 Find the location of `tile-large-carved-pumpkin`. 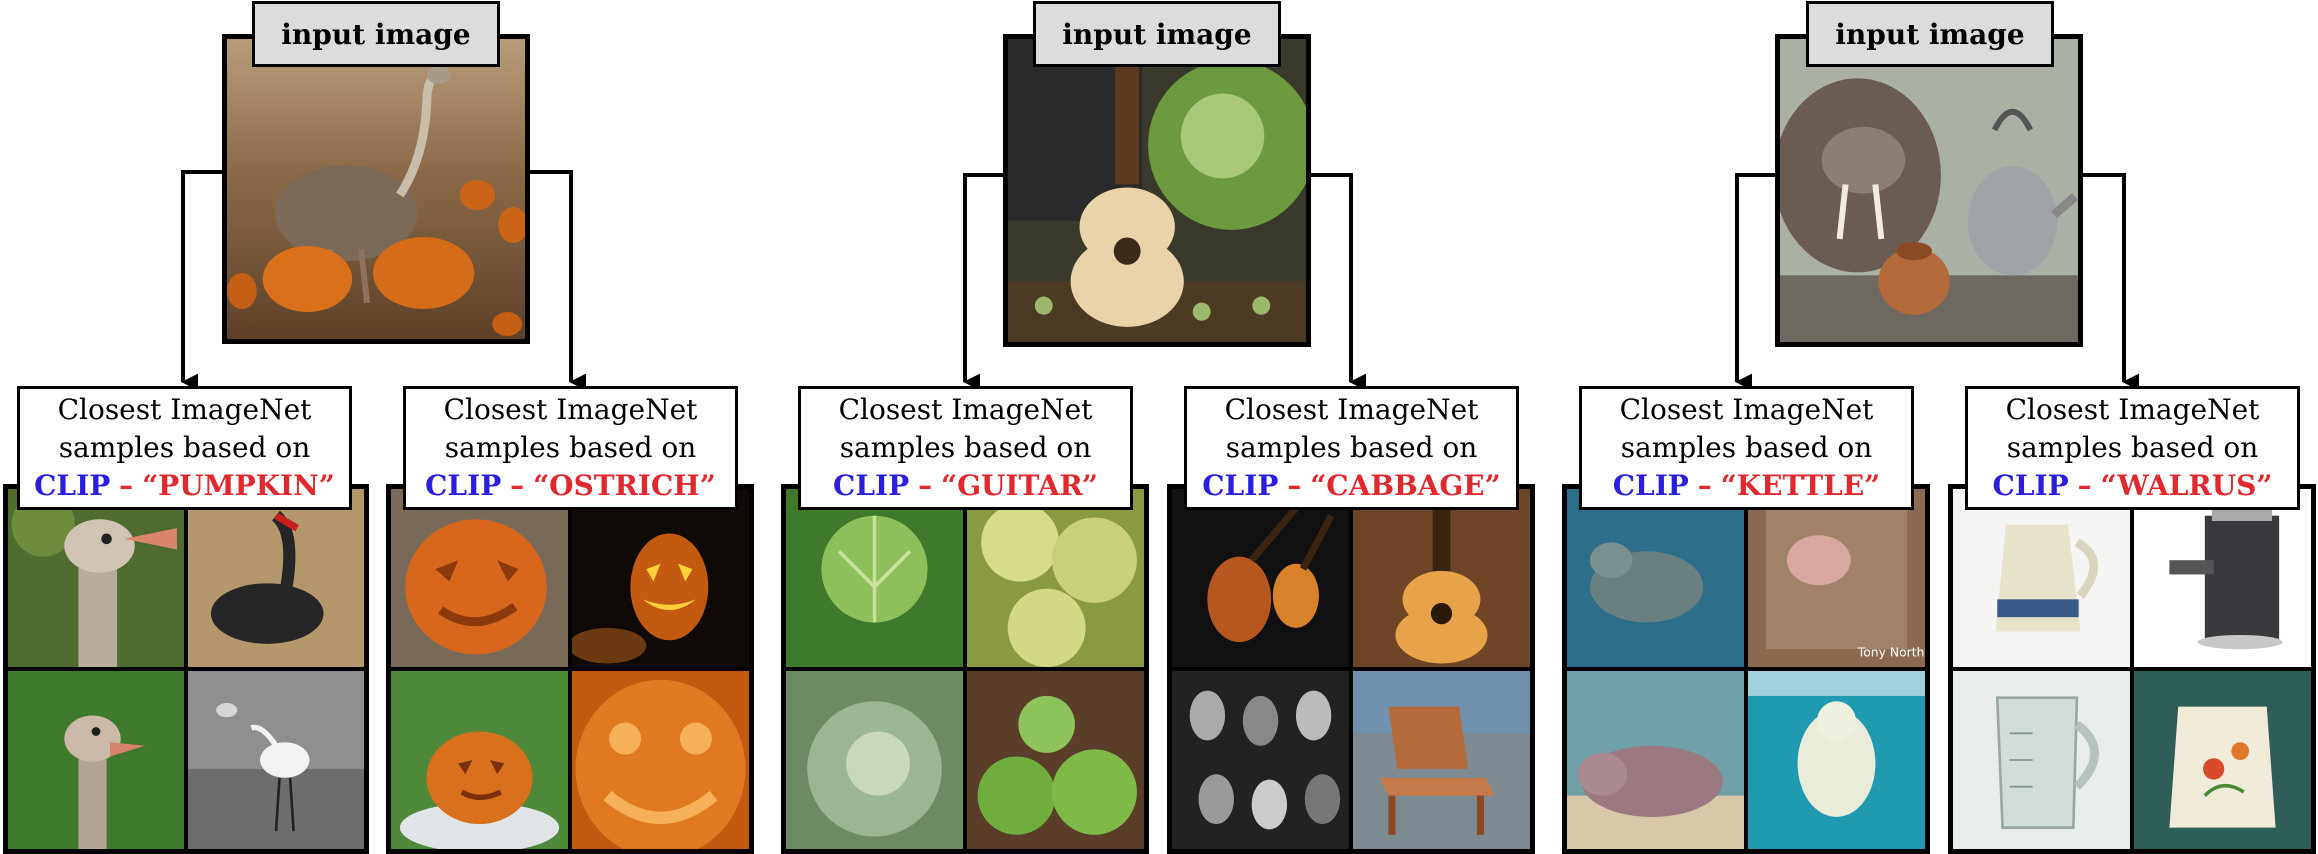

tile-large-carved-pumpkin is located at coordinates (660, 760).